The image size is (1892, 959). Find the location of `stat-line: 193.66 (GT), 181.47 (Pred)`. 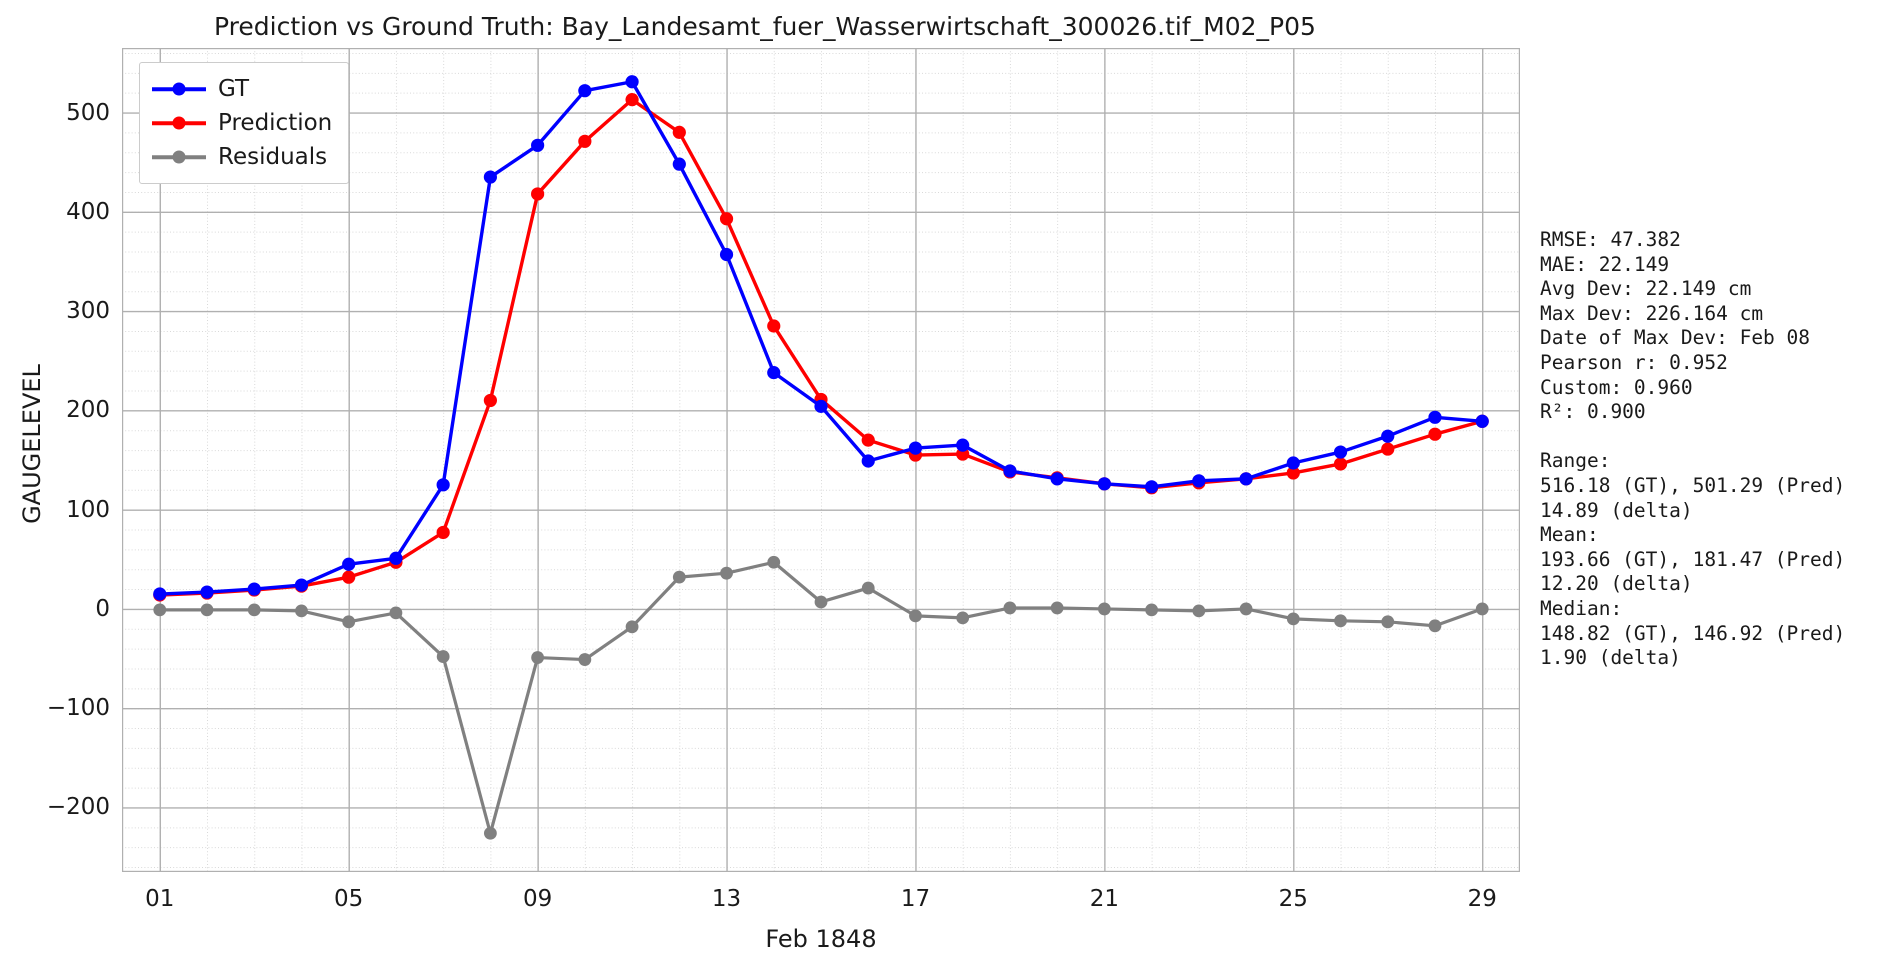

stat-line: 193.66 (GT), 181.47 (Pred) is located at coordinates (1693, 559).